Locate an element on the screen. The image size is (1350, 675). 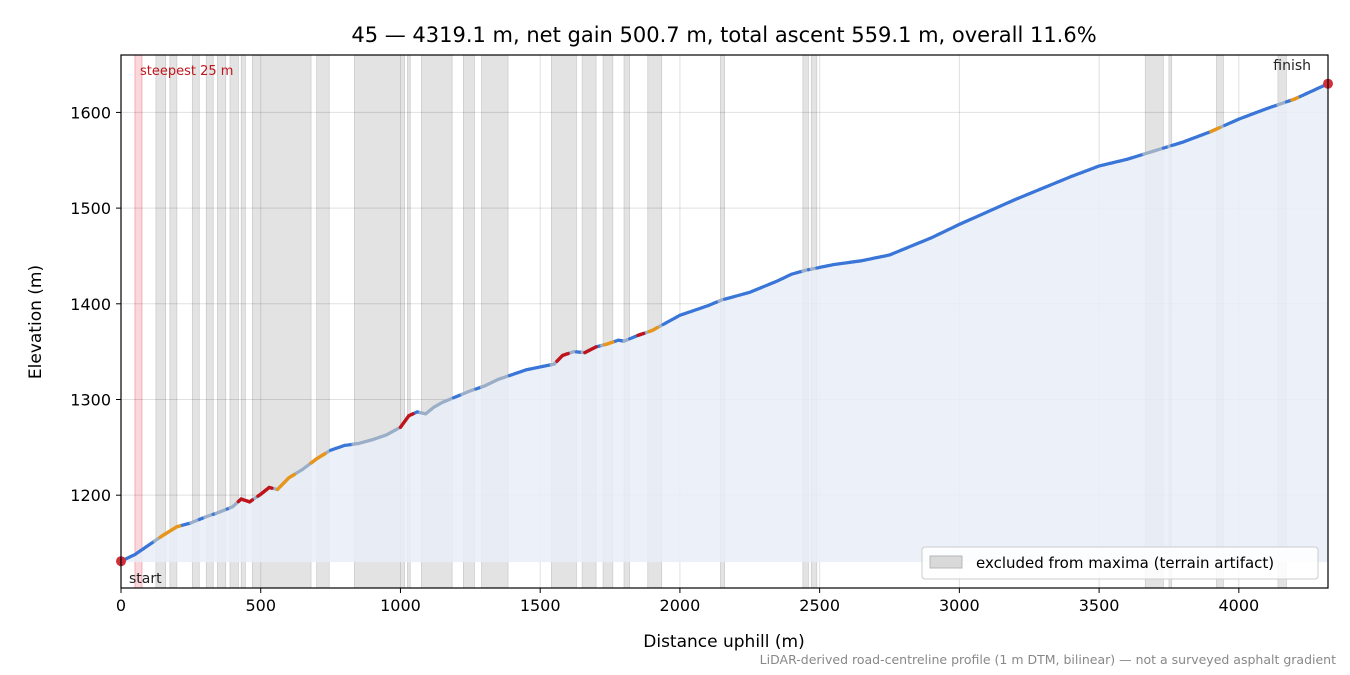
legend-box is located at coordinates (1120, 563).